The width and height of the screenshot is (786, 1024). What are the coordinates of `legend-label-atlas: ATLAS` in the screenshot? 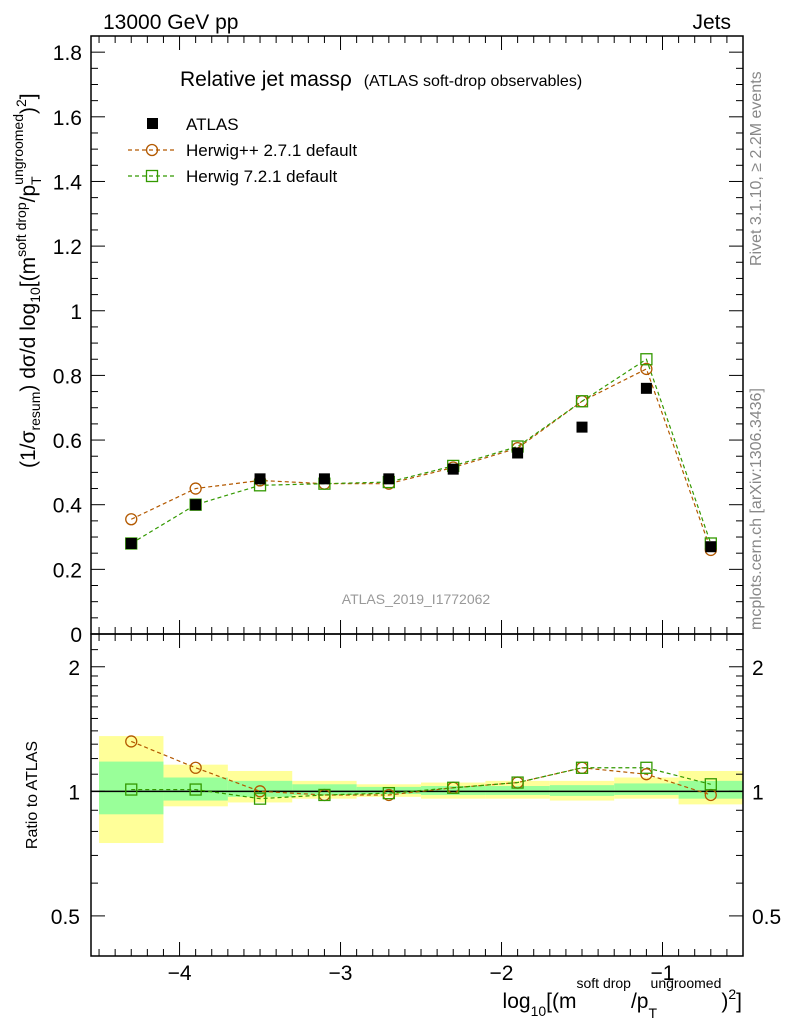 It's located at (212, 124).